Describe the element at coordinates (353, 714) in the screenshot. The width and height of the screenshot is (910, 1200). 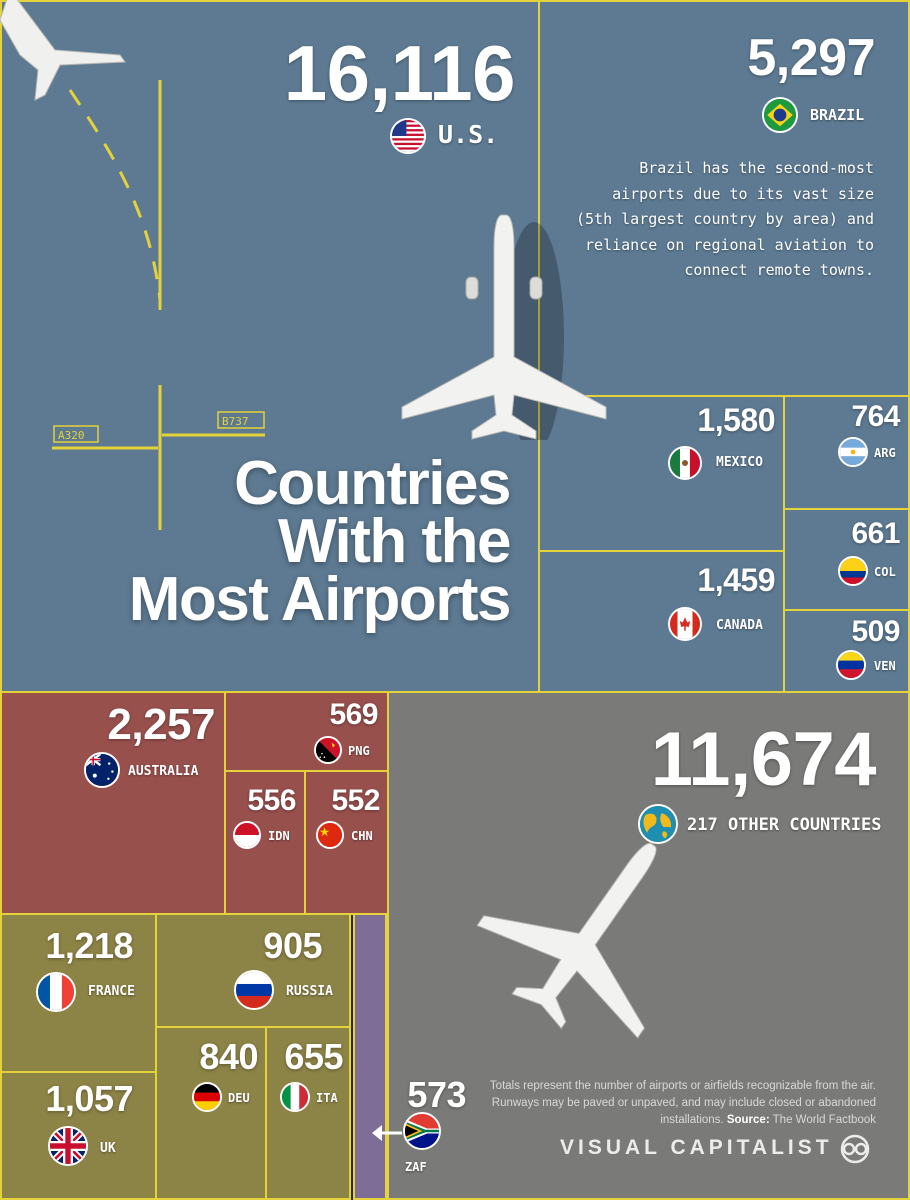
I see `value-png: 569` at that location.